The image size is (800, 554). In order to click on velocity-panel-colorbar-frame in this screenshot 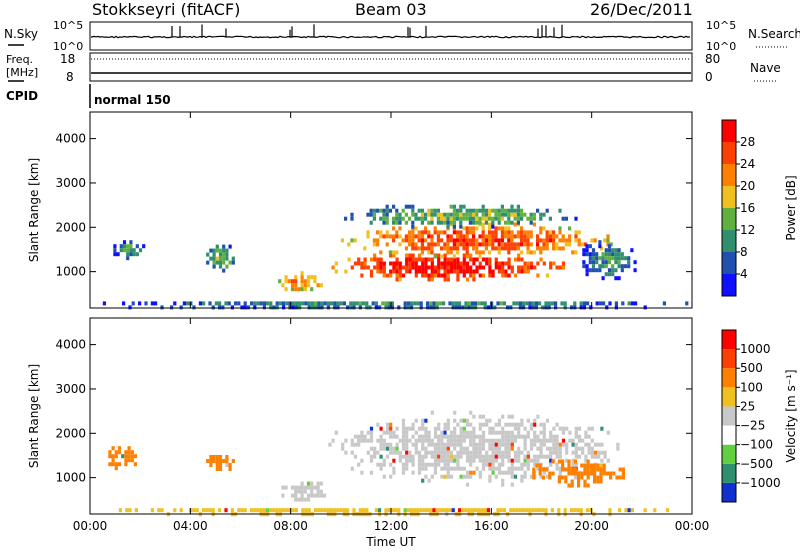, I will do `click(729, 416)`.